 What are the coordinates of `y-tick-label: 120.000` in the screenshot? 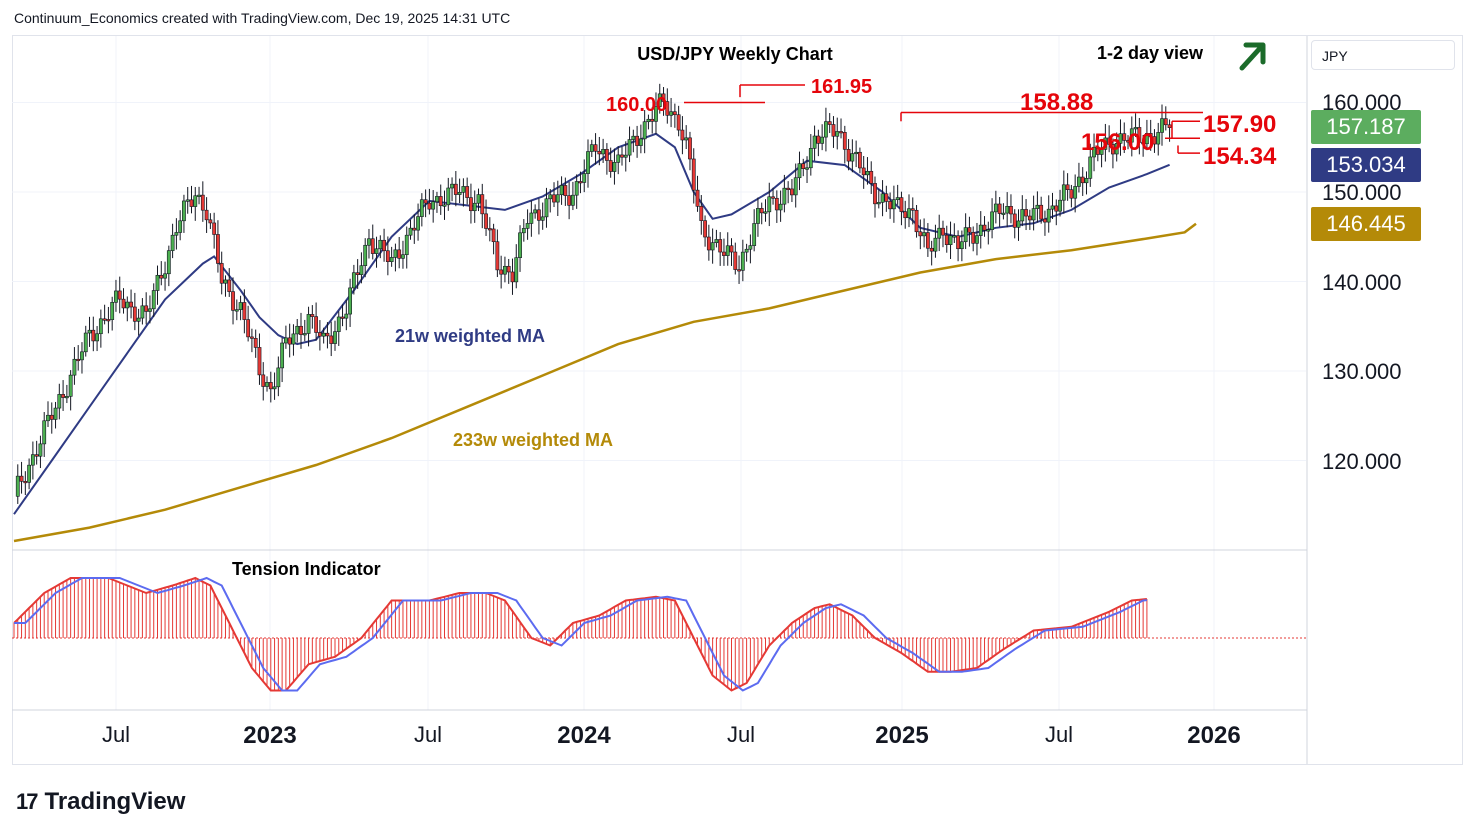 It's located at (1362, 461).